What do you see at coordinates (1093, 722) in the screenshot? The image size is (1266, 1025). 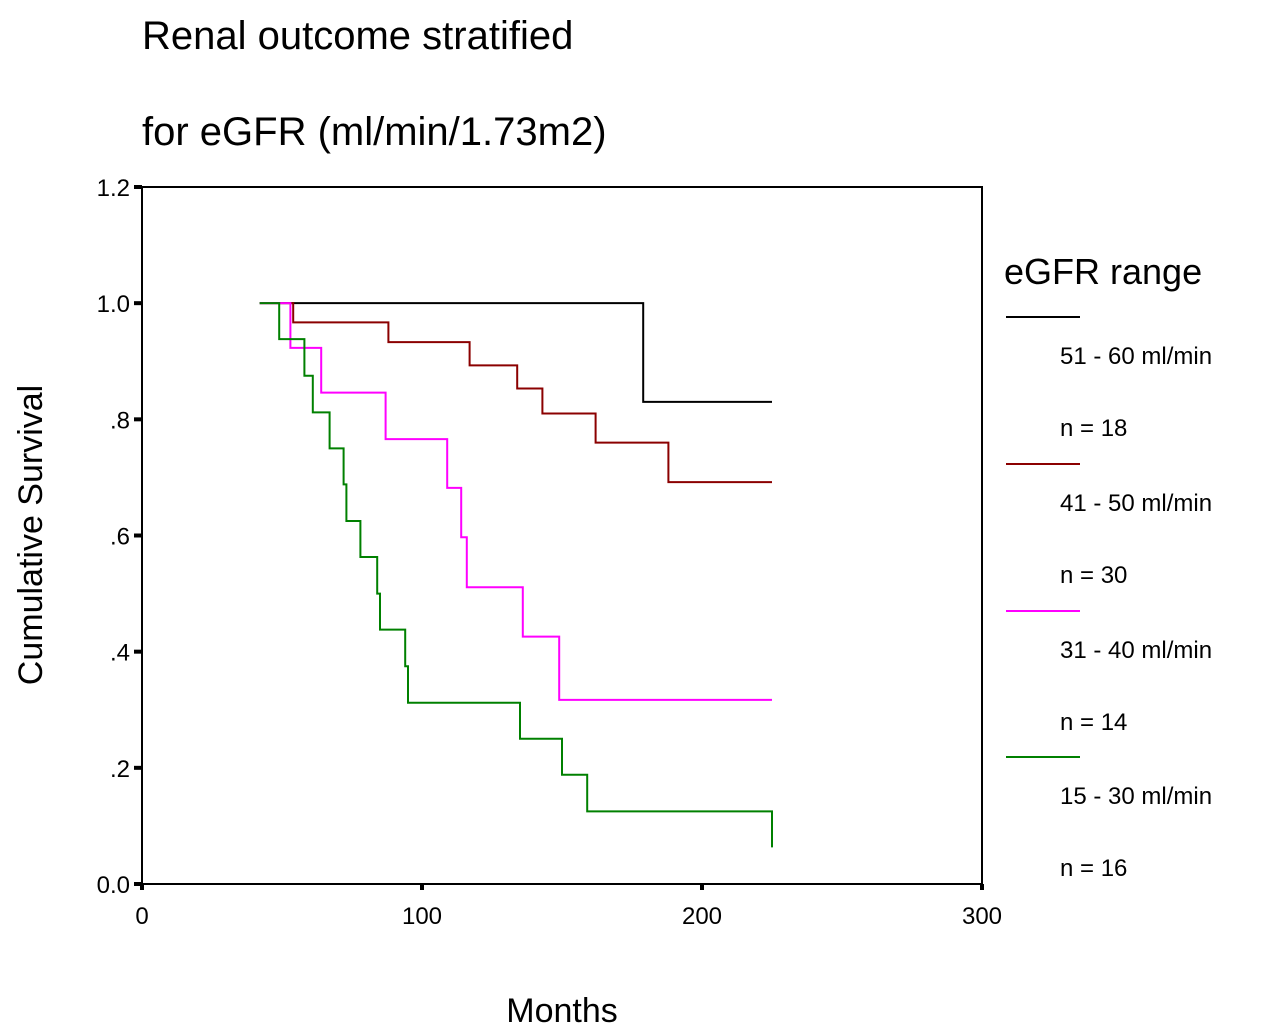 I see `legend-n-label: n = 14` at bounding box center [1093, 722].